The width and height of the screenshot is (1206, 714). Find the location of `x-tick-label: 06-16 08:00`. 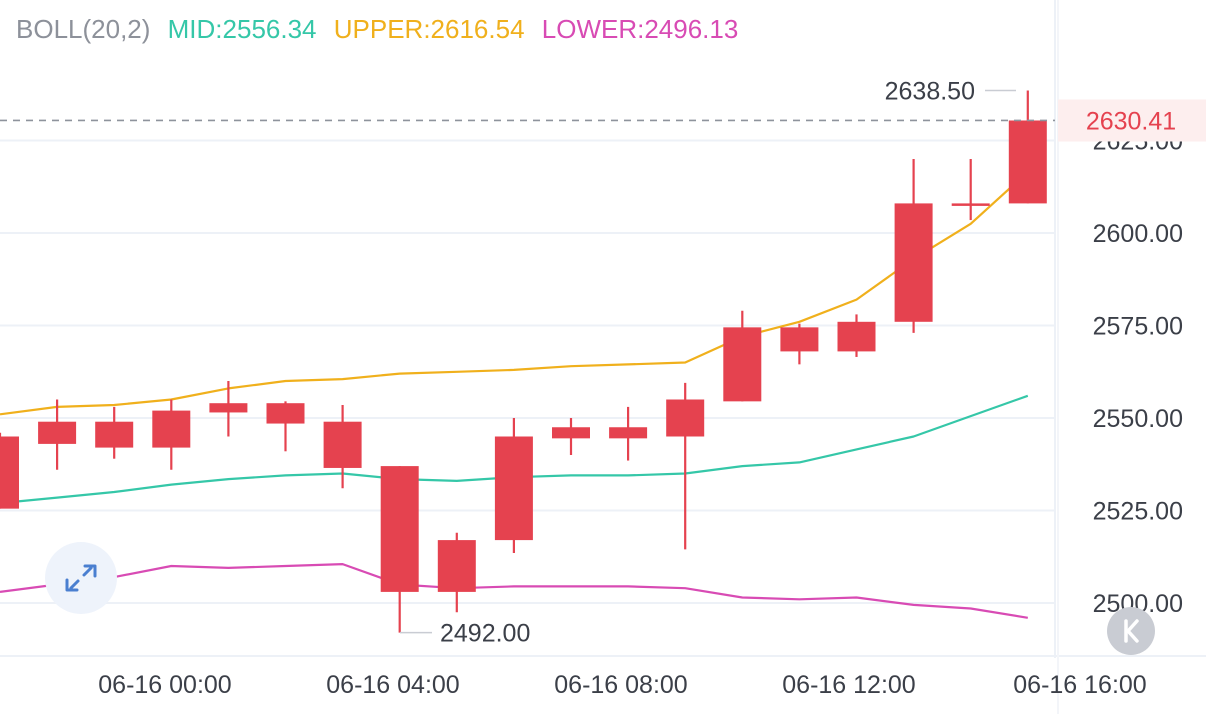

x-tick-label: 06-16 08:00 is located at coordinates (620, 685).